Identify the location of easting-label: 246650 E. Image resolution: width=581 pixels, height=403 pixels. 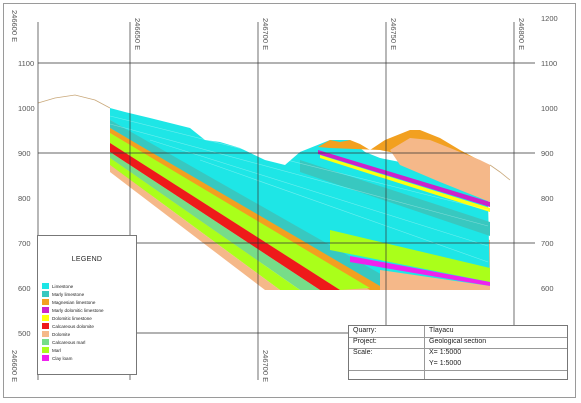
(137, 34).